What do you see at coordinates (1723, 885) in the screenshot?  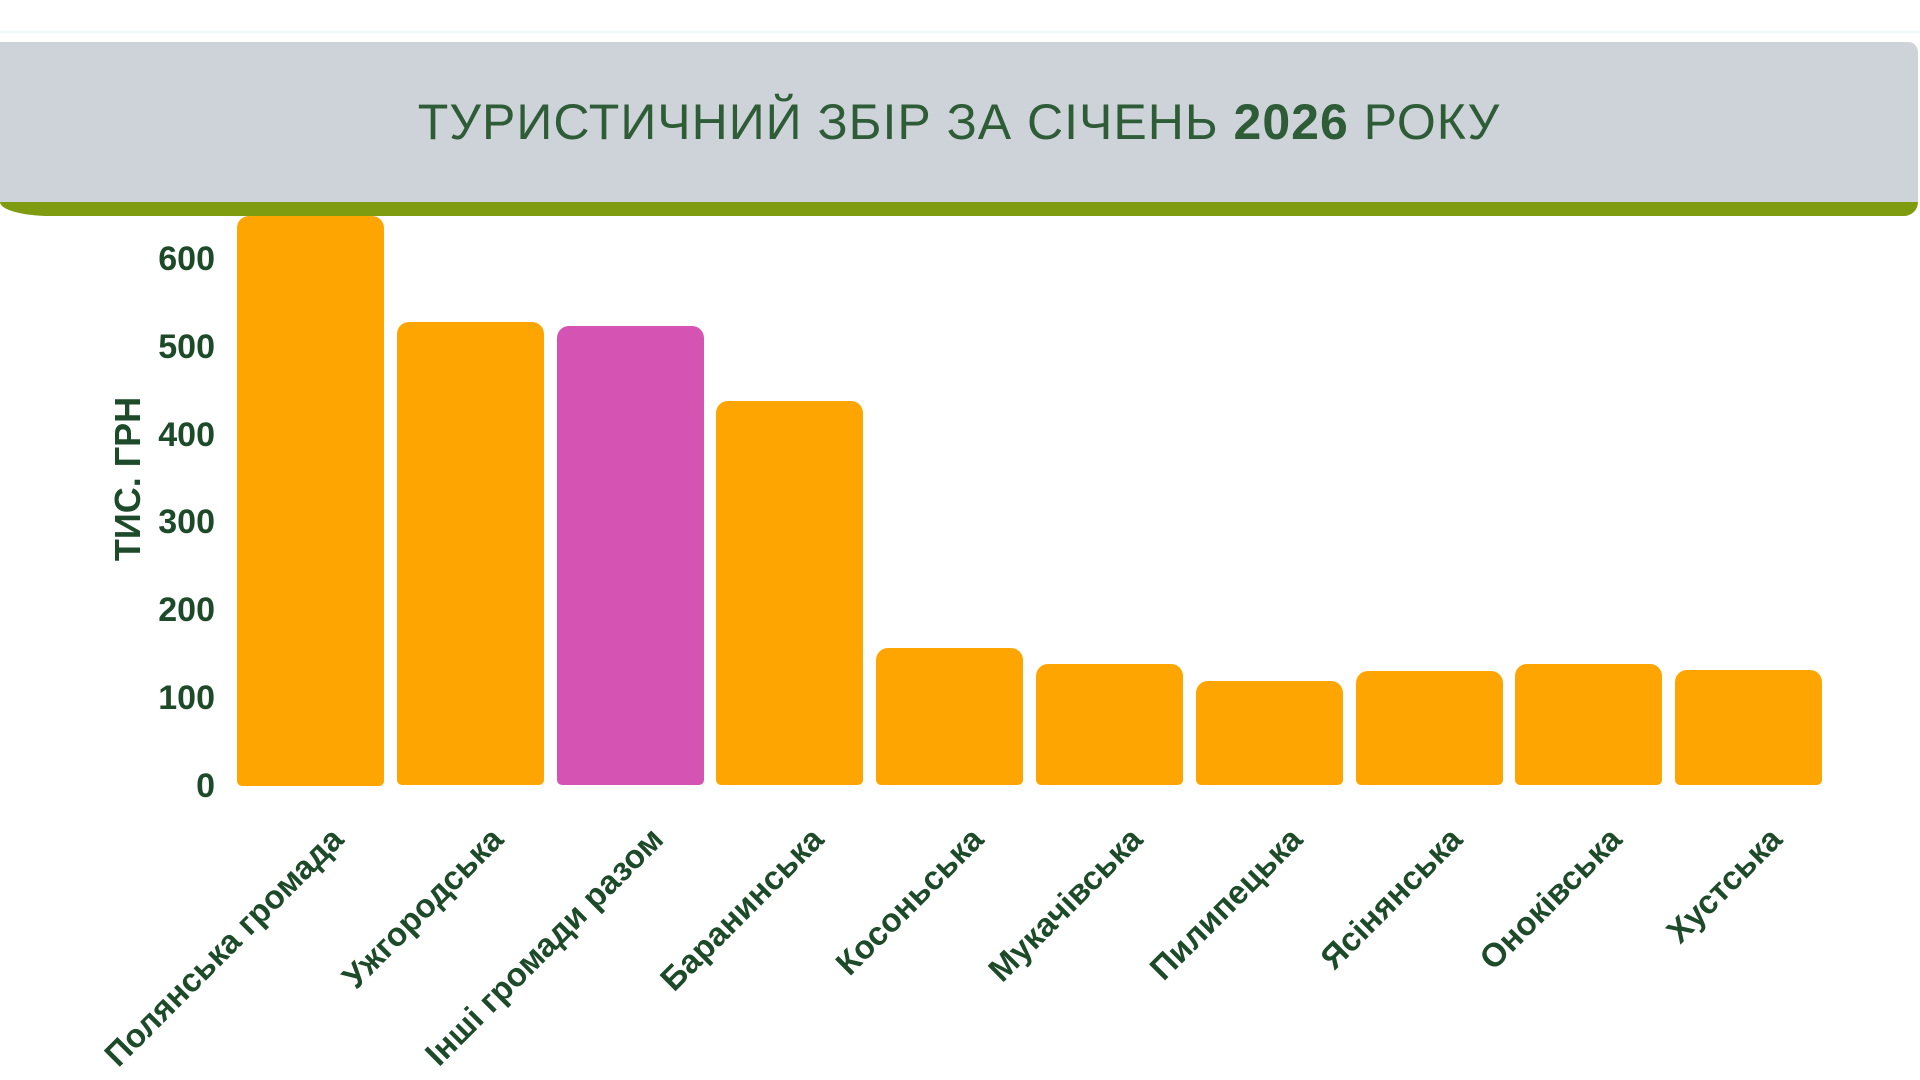 I see `x-category-label: Хустська` at bounding box center [1723, 885].